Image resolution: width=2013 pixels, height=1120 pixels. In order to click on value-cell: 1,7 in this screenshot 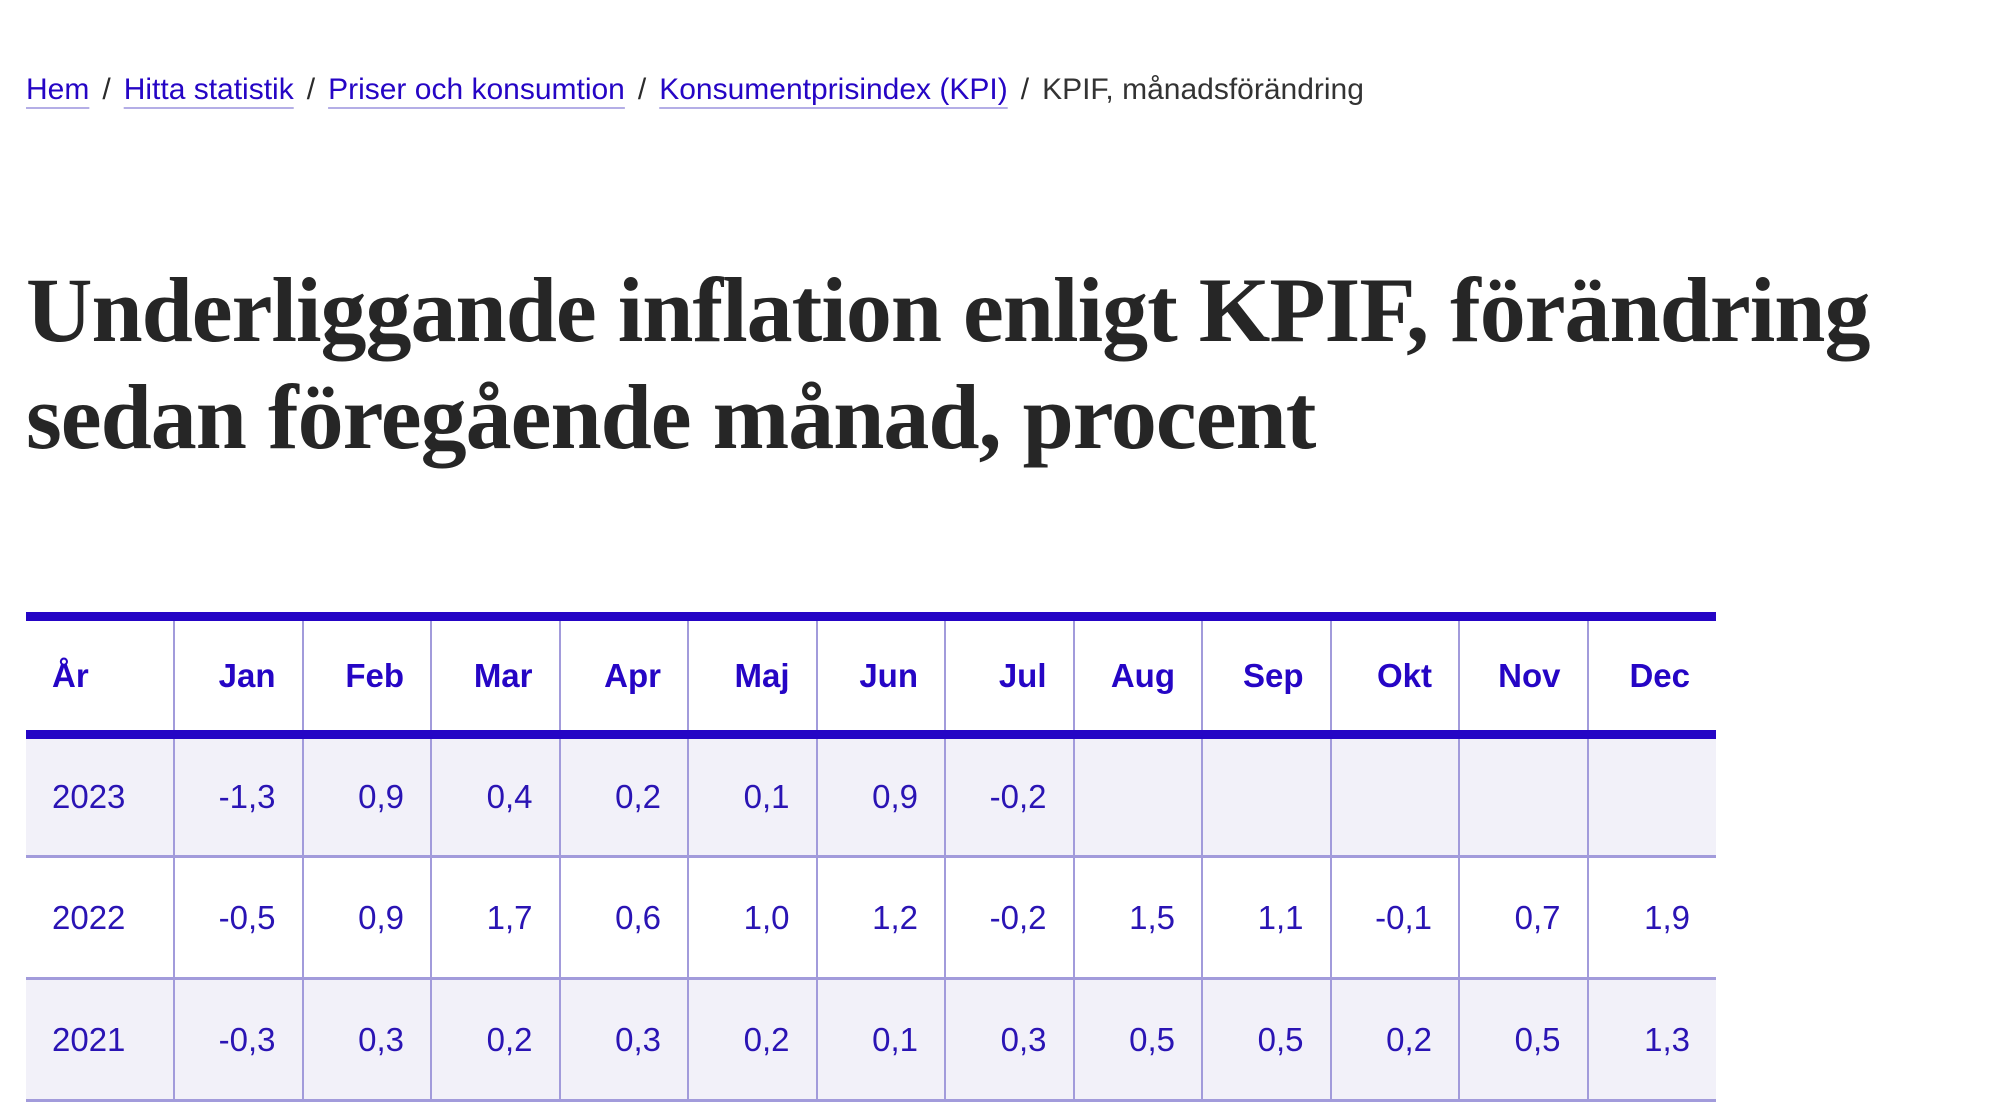, I will do `click(495, 917)`.